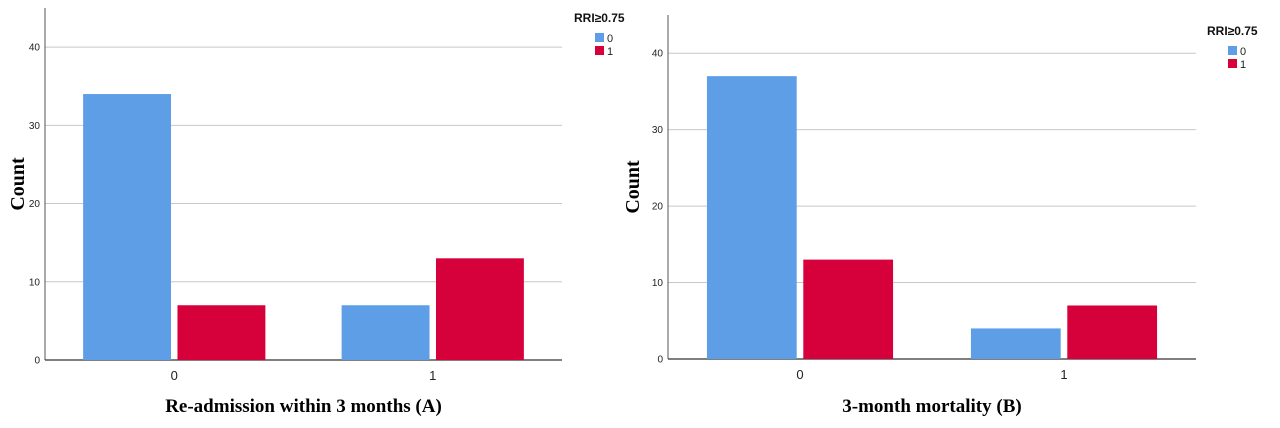 The width and height of the screenshot is (1280, 428). Describe the element at coordinates (931, 406) in the screenshot. I see `x-axis-label: 3-month mortality (B)` at that location.